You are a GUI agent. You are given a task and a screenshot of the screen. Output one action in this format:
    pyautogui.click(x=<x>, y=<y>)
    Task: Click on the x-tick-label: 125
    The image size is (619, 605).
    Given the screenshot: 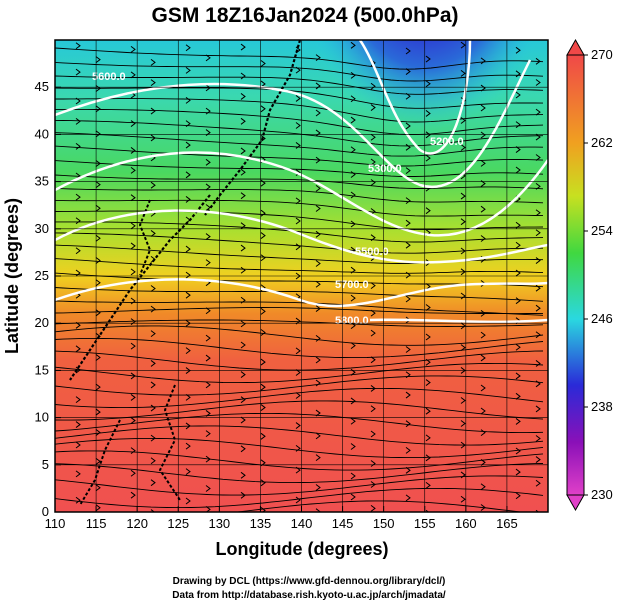 What is the action you would take?
    pyautogui.click(x=178, y=523)
    